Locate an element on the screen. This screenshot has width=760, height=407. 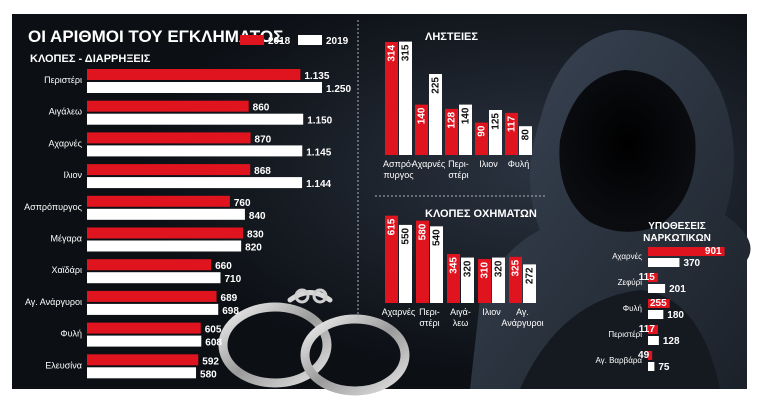
value-label-2018: 830 is located at coordinates (255, 235).